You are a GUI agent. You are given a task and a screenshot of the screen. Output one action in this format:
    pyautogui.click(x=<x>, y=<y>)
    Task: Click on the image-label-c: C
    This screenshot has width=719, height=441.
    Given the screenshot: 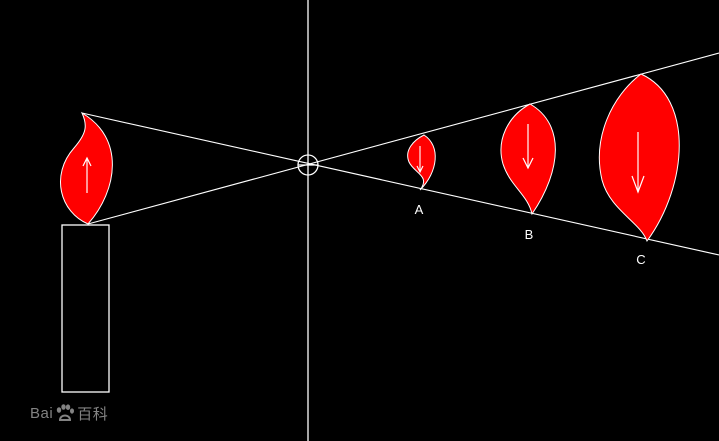 What is the action you would take?
    pyautogui.click(x=640, y=259)
    